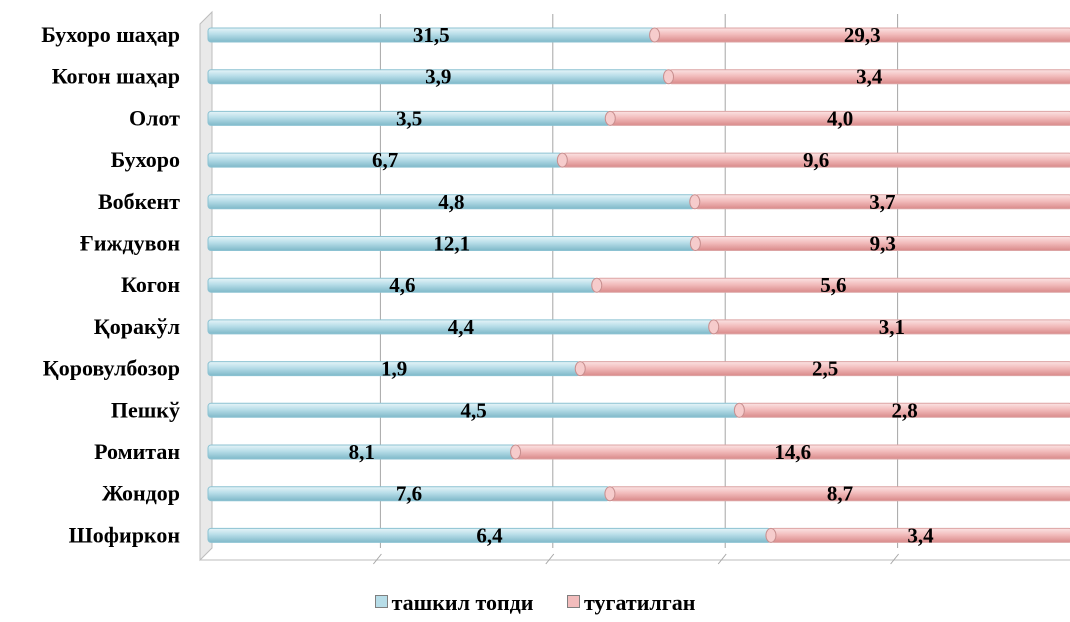 This screenshot has width=1070, height=622. Describe the element at coordinates (145, 159) in the screenshot. I see `category-label: Бухоро` at that location.